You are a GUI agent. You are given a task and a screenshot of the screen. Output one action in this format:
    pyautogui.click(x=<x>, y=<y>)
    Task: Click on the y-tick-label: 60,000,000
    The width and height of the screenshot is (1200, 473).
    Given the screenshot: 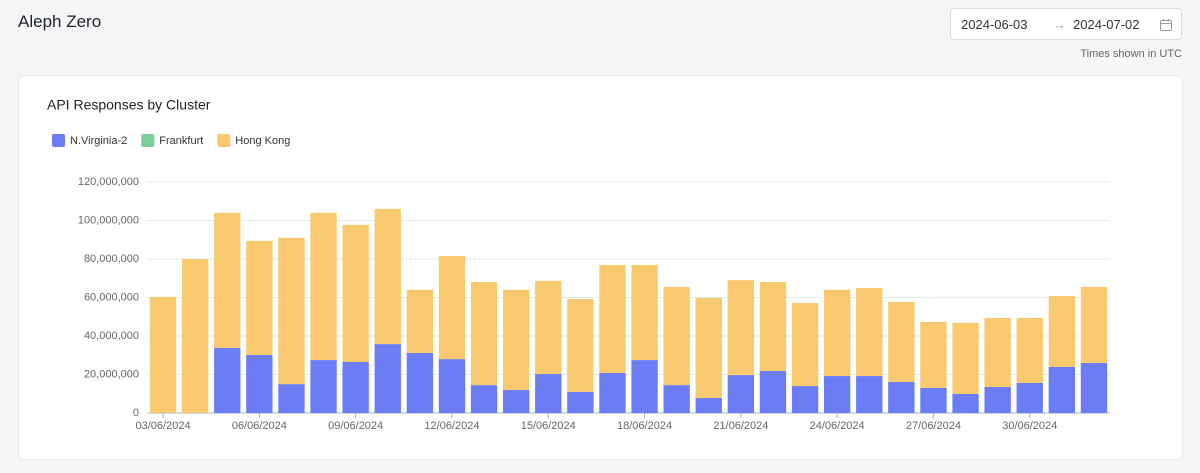 What is the action you would take?
    pyautogui.click(x=111, y=297)
    